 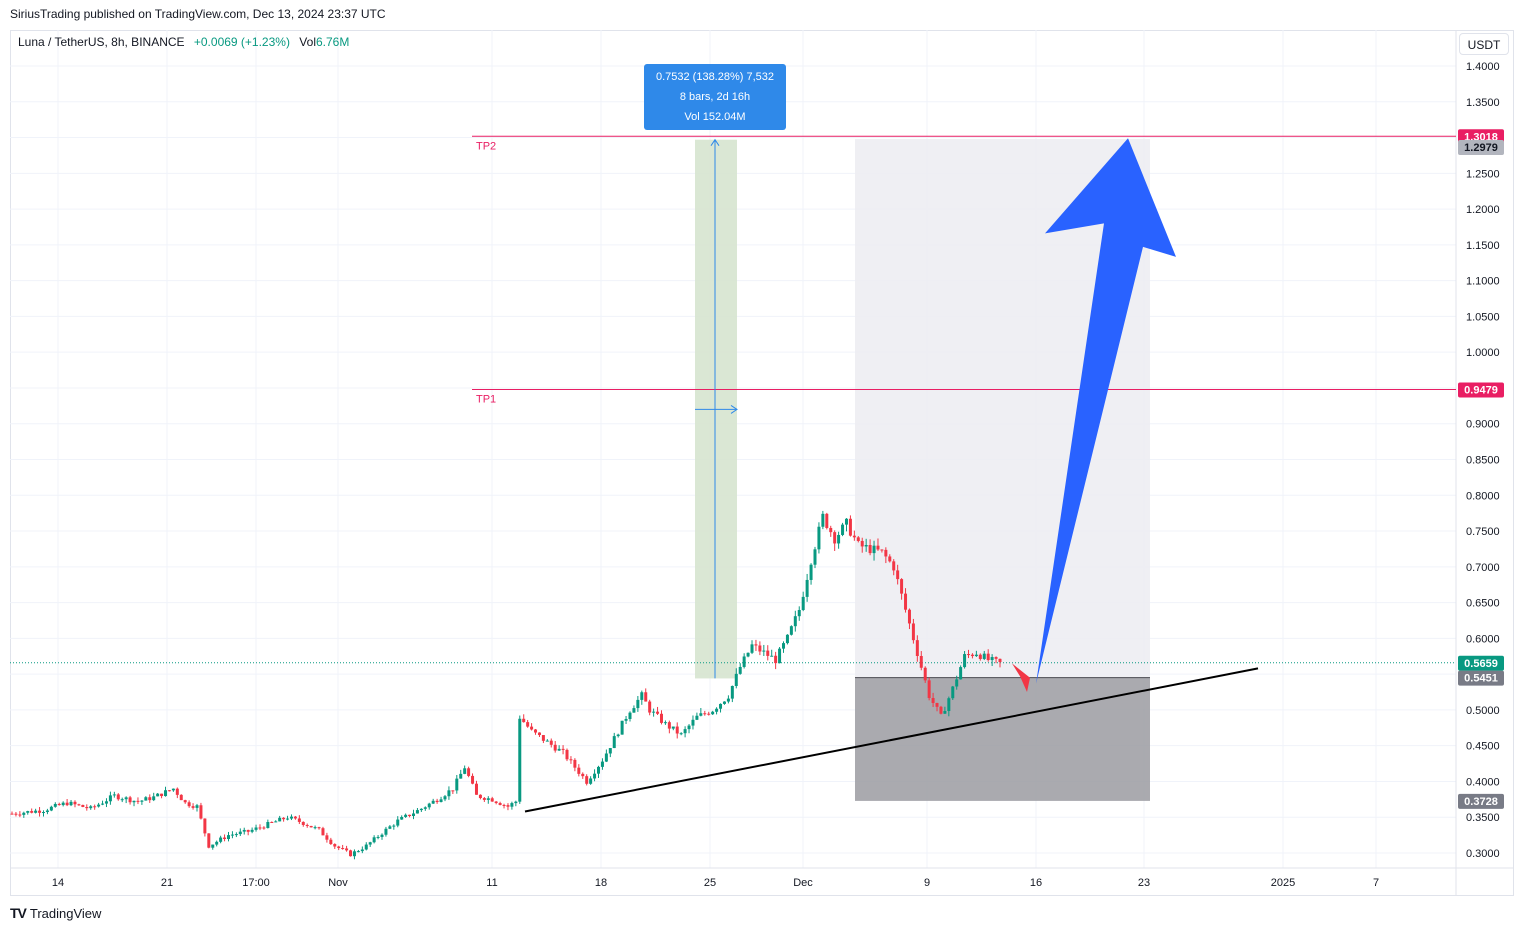 I want to click on price-change: +0.0069 (+1.23%), so click(x=241, y=42).